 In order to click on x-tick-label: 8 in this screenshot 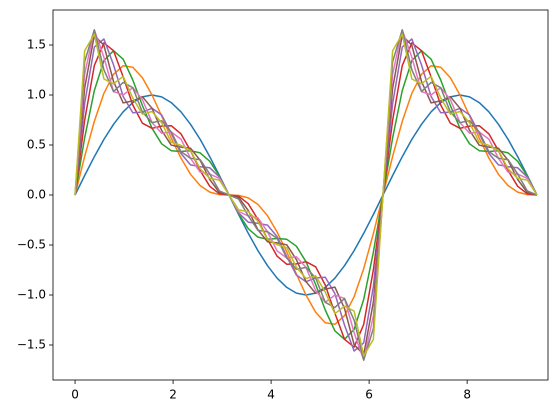, I will do `click(467, 395)`.